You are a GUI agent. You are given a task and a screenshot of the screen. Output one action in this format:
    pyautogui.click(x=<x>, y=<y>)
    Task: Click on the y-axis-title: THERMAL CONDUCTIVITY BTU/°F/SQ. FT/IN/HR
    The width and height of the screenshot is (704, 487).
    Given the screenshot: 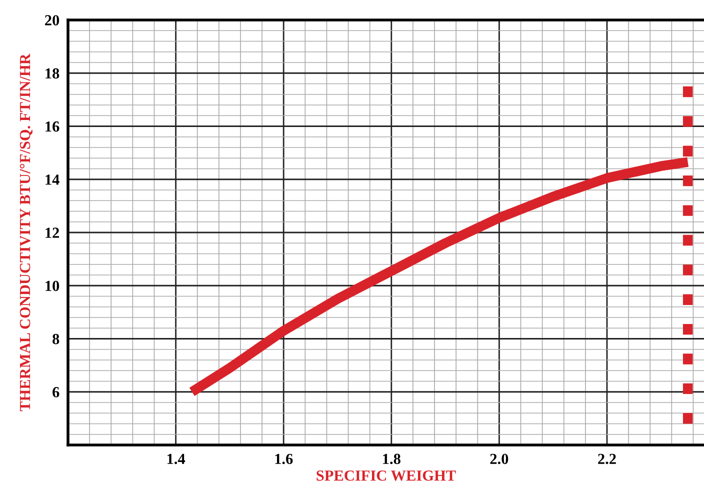 What is the action you would take?
    pyautogui.click(x=26, y=232)
    